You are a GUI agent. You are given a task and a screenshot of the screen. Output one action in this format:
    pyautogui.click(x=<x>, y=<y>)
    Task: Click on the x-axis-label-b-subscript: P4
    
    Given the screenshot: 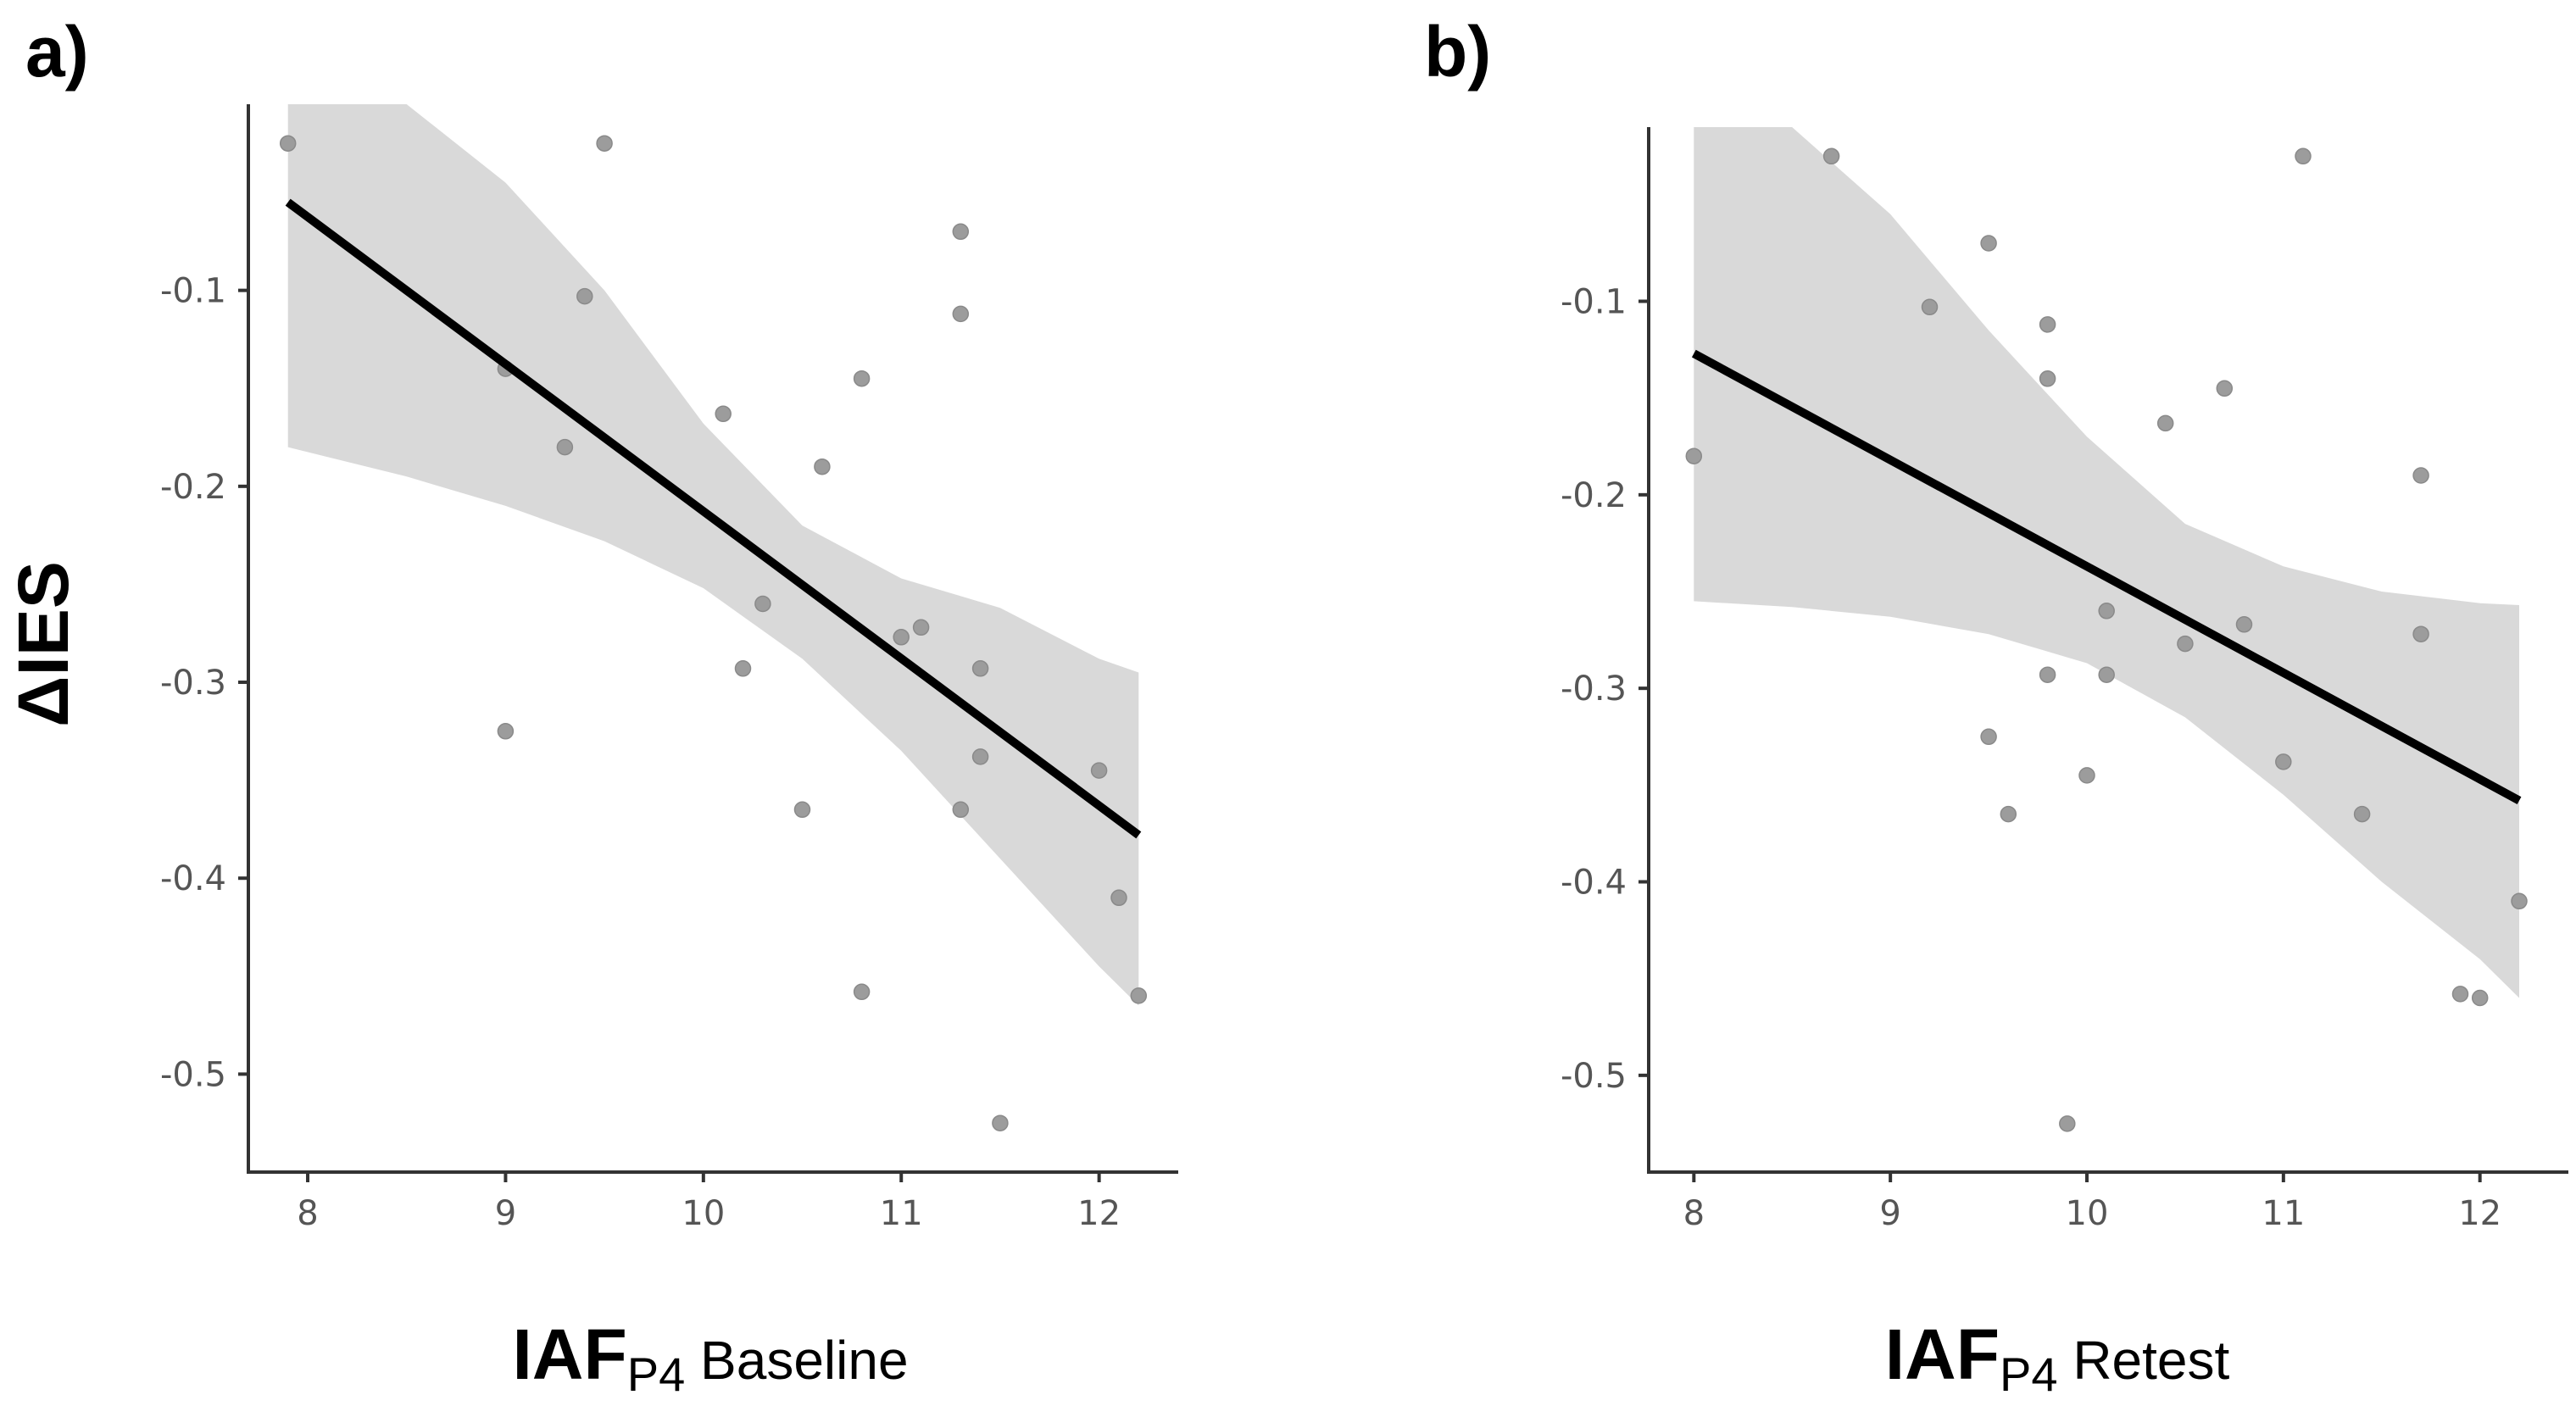 What is the action you would take?
    pyautogui.click(x=2029, y=1375)
    